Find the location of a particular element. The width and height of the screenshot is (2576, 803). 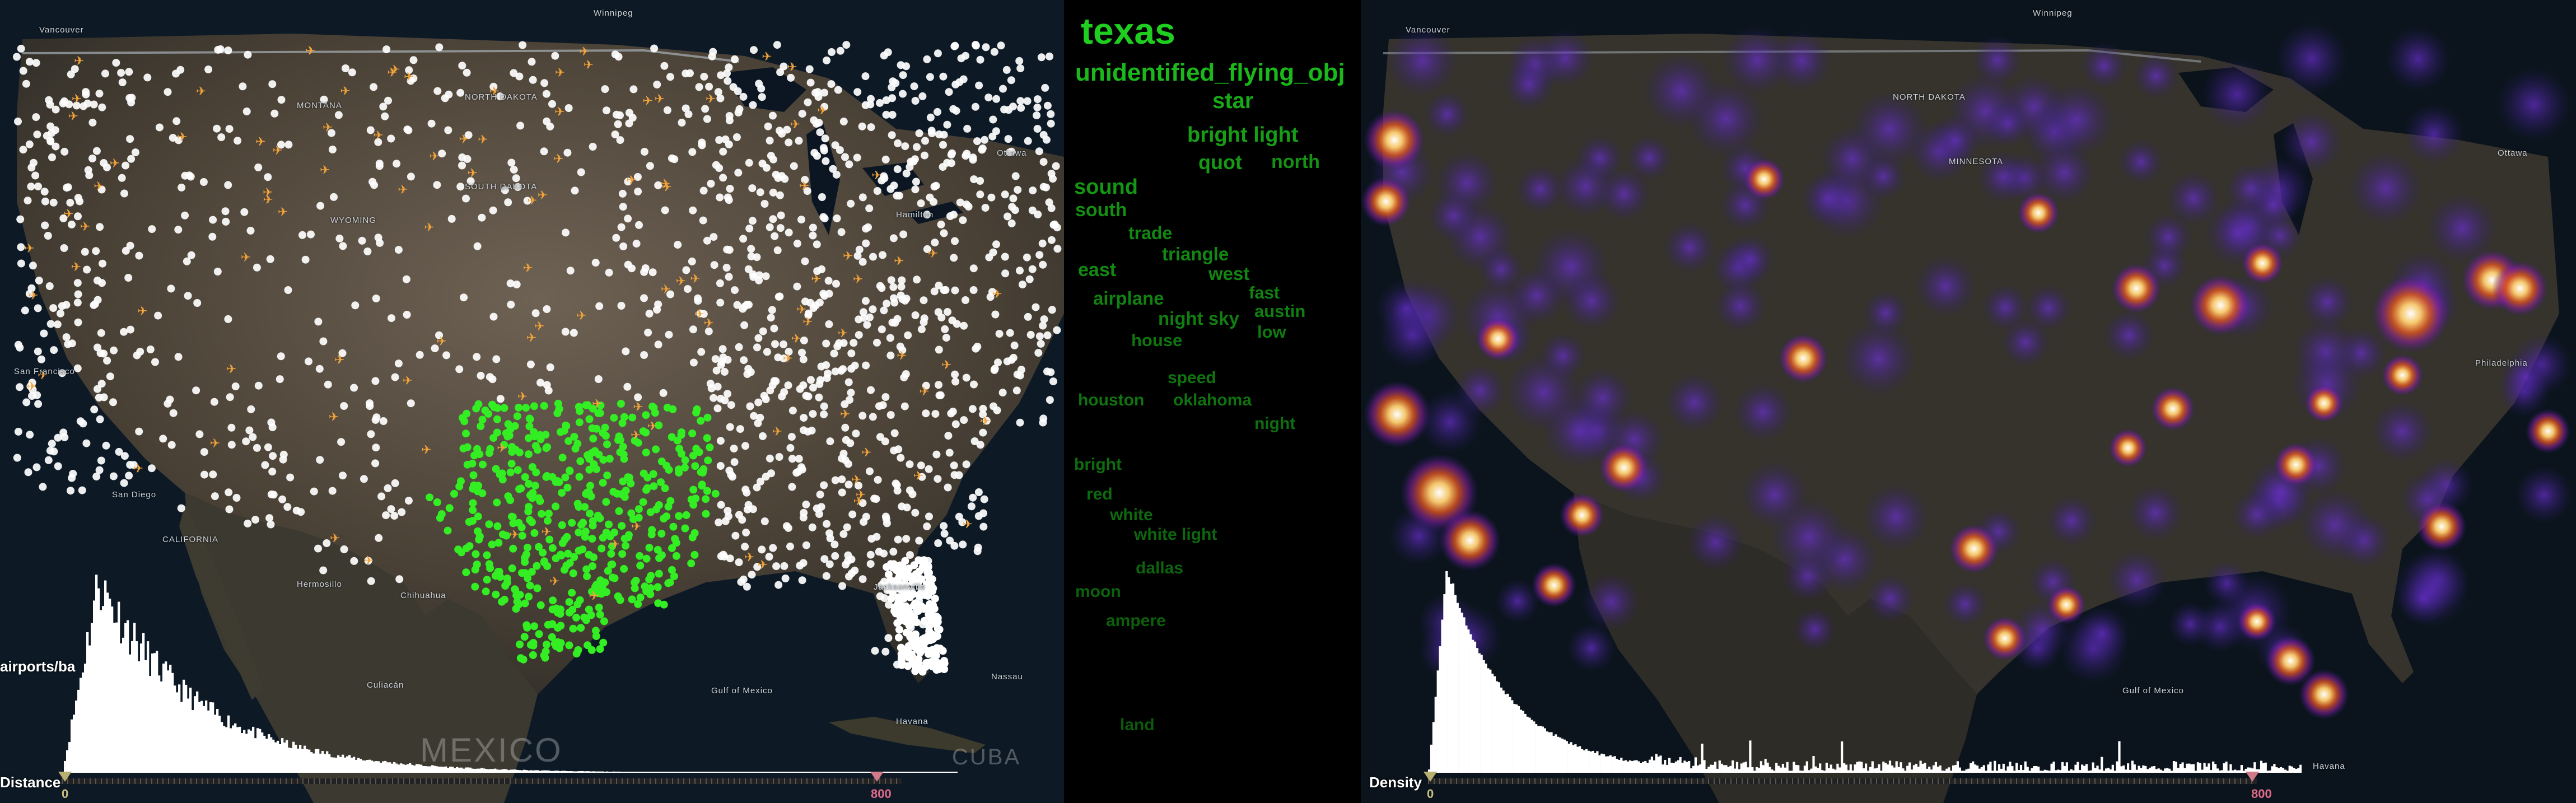

slider-min-value: 0 is located at coordinates (1431, 794).